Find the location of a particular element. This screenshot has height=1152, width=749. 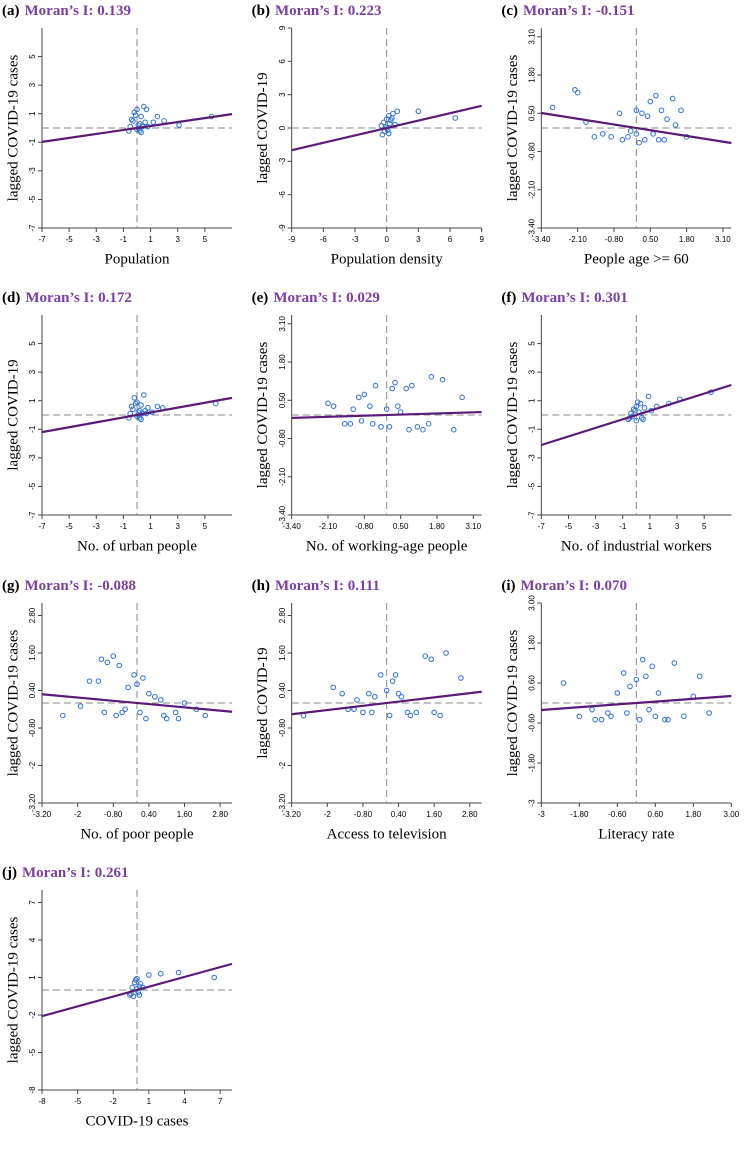

panel-letter: (f) is located at coordinates (508, 298).